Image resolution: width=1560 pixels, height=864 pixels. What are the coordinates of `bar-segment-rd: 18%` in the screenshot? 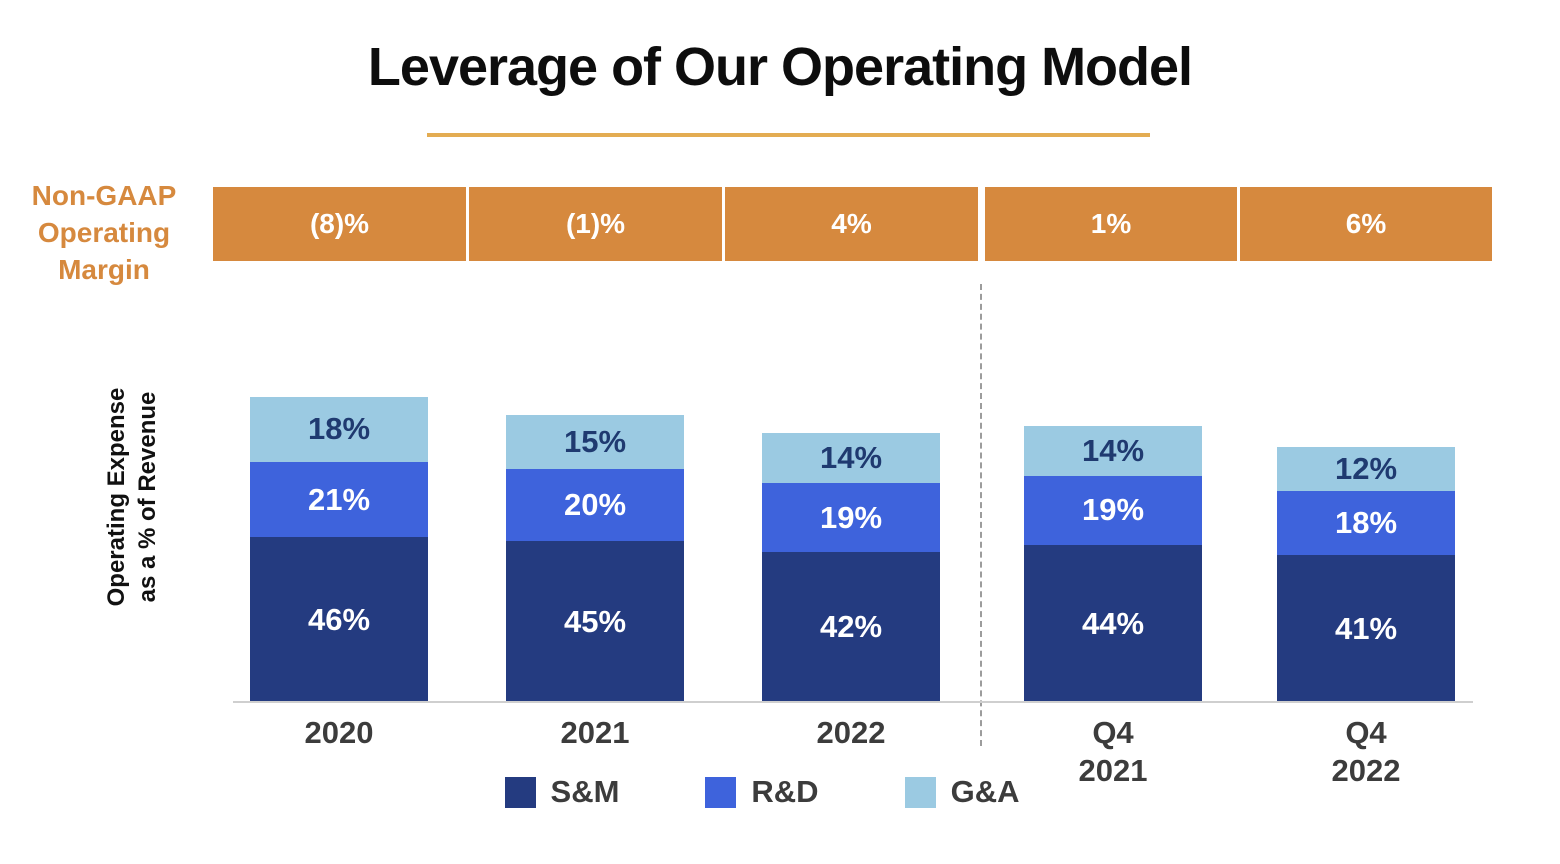 It's located at (1366, 523).